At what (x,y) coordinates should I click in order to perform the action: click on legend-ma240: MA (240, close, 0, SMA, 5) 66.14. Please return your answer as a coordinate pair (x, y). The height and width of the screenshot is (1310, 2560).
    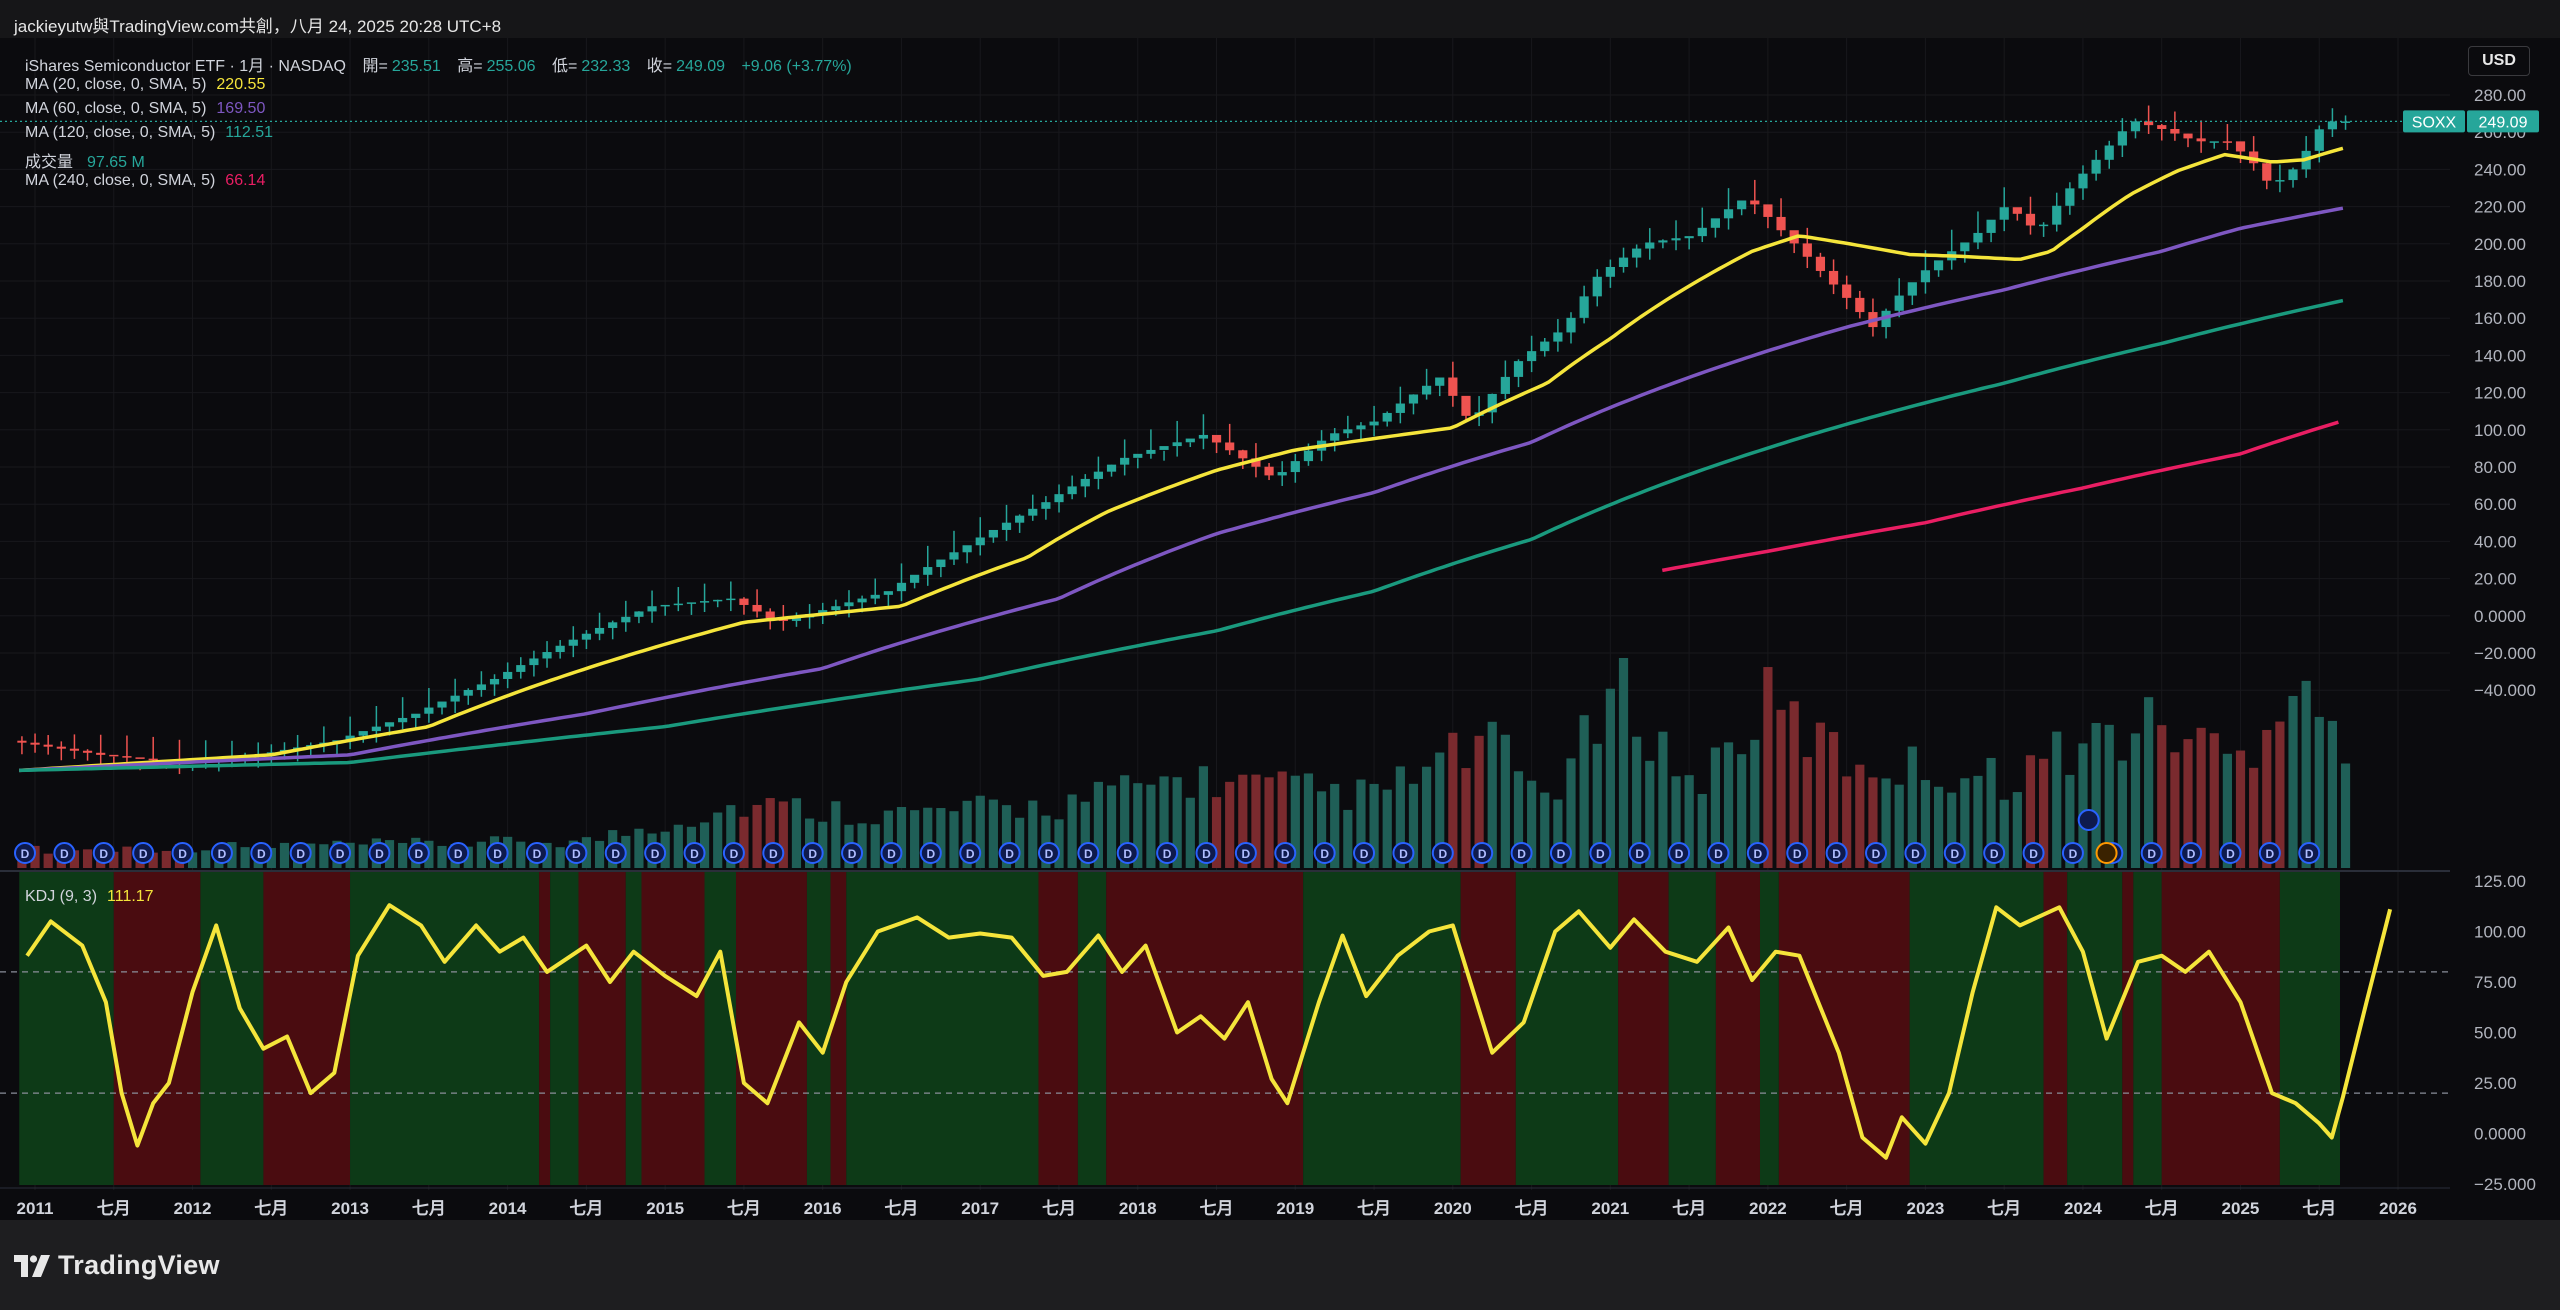
    Looking at the image, I should click on (147, 181).